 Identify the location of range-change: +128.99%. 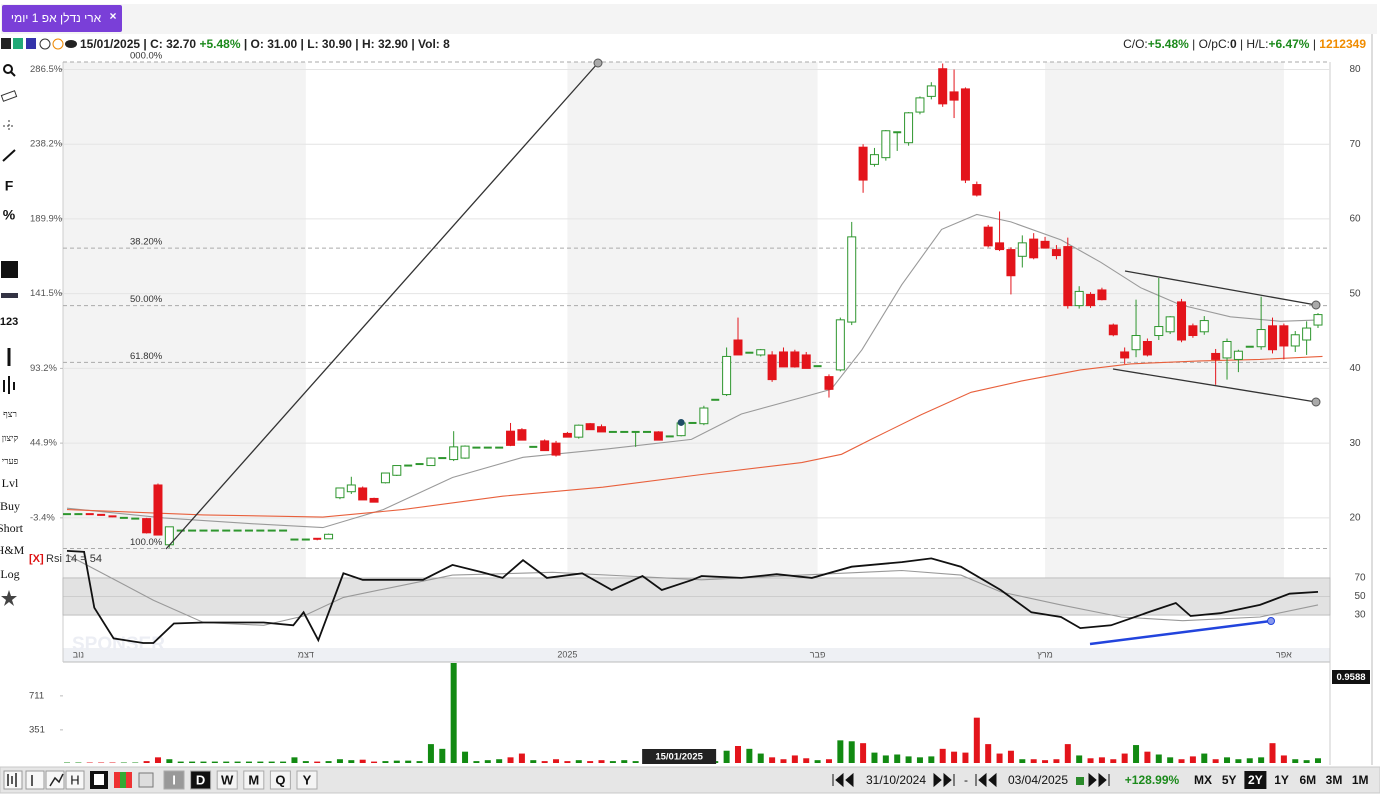
(1152, 780).